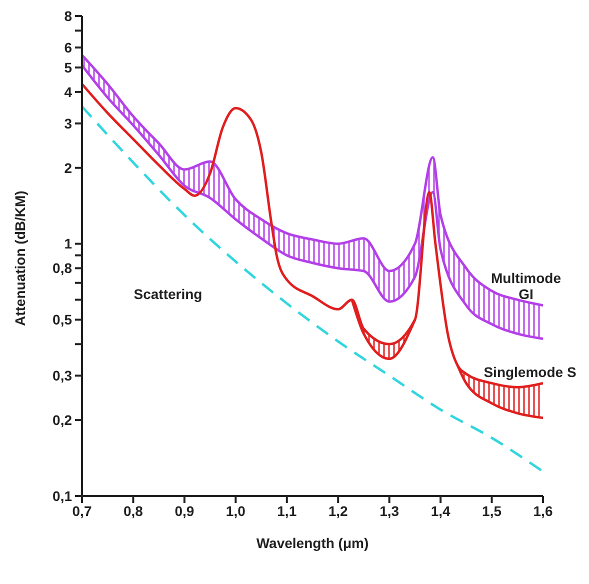 The image size is (589, 584). What do you see at coordinates (440, 510) in the screenshot?
I see `x-tick-label: 1,4` at bounding box center [440, 510].